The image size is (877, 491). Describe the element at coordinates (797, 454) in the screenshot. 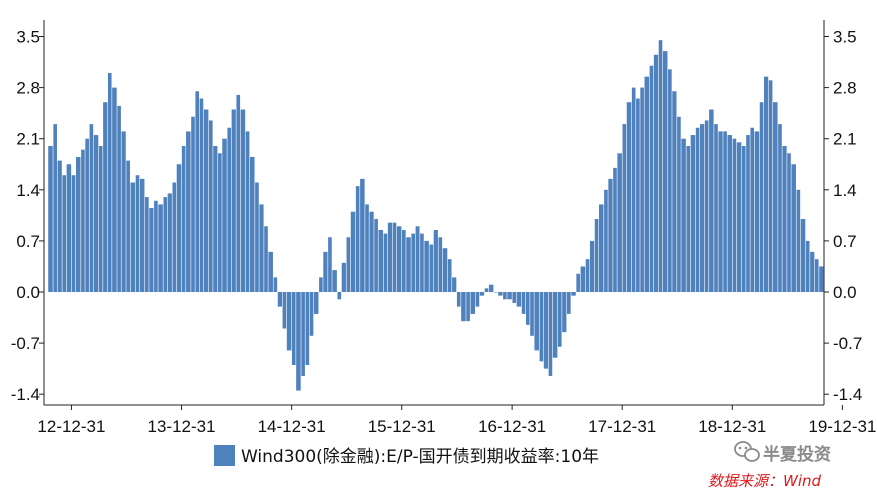

I see `watermark-text: 半夏投资` at that location.